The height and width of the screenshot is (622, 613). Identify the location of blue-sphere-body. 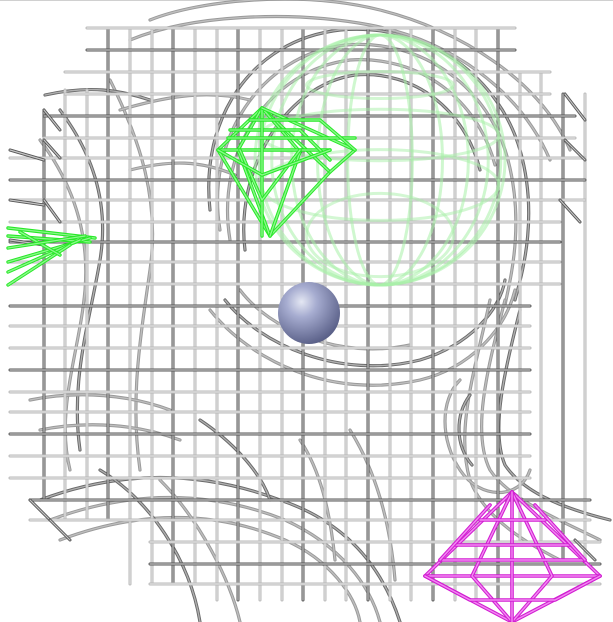
(309, 313).